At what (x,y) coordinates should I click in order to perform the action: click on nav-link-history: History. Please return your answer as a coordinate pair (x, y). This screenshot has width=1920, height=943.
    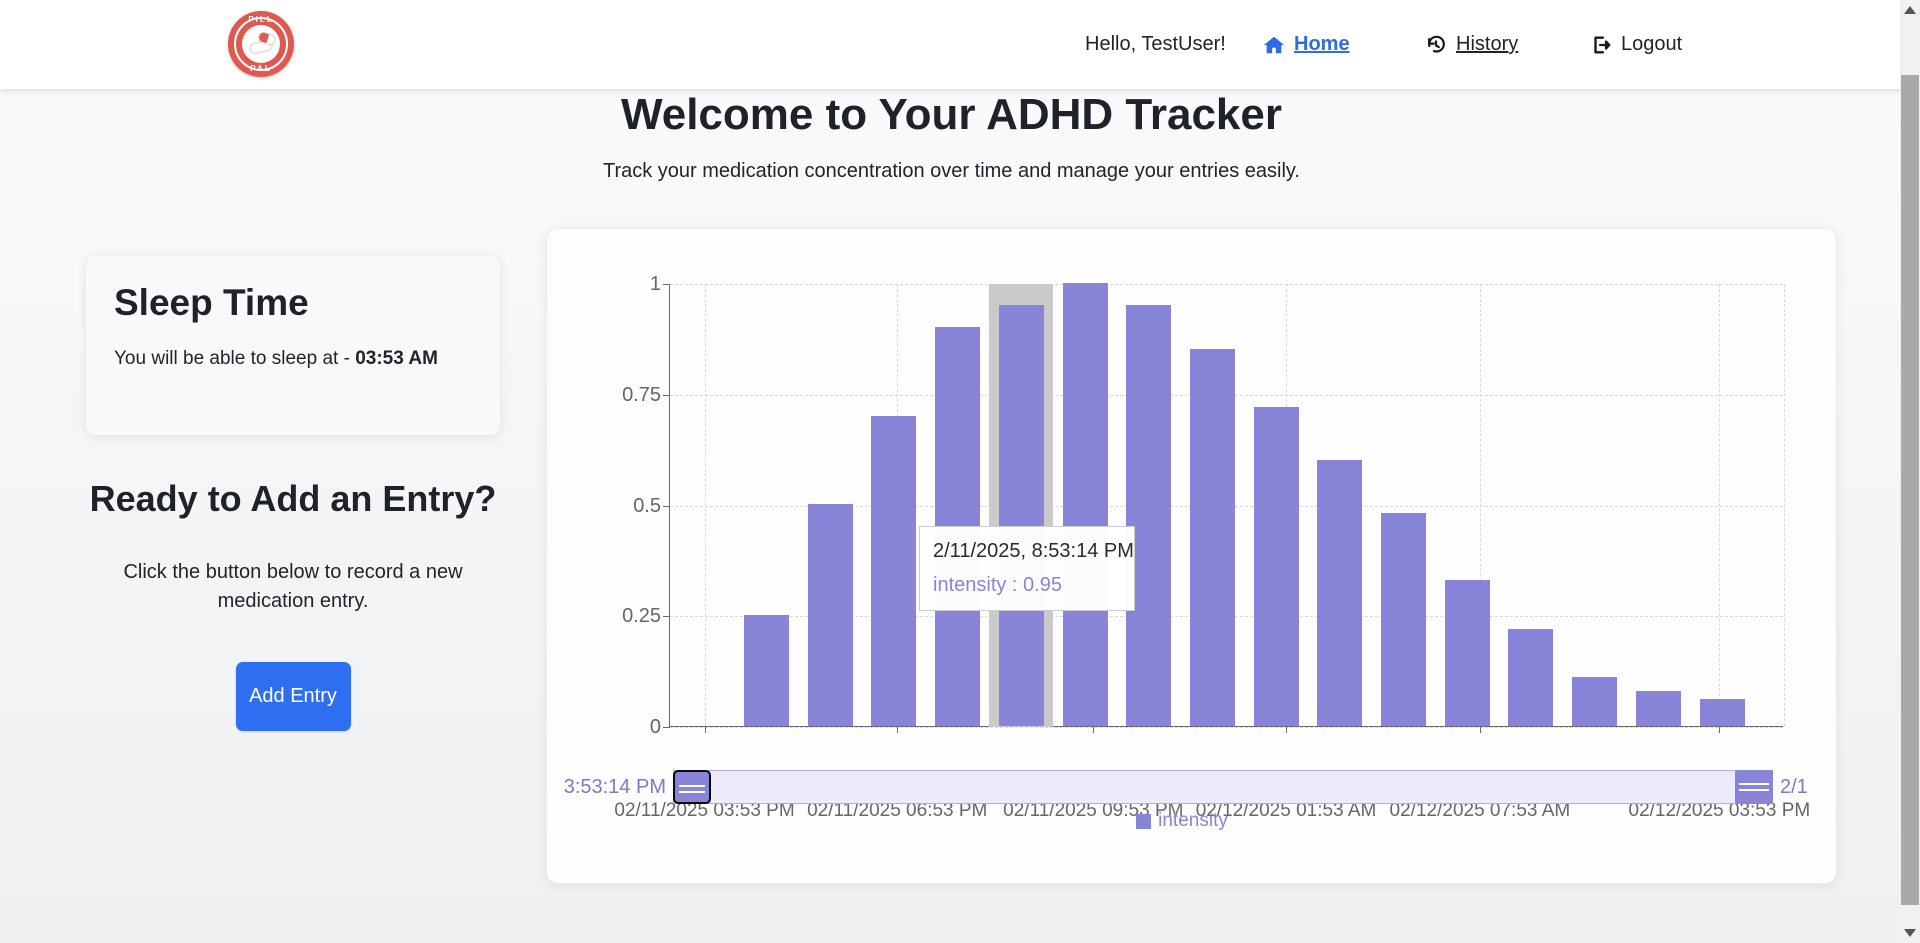
    Looking at the image, I should click on (1471, 44).